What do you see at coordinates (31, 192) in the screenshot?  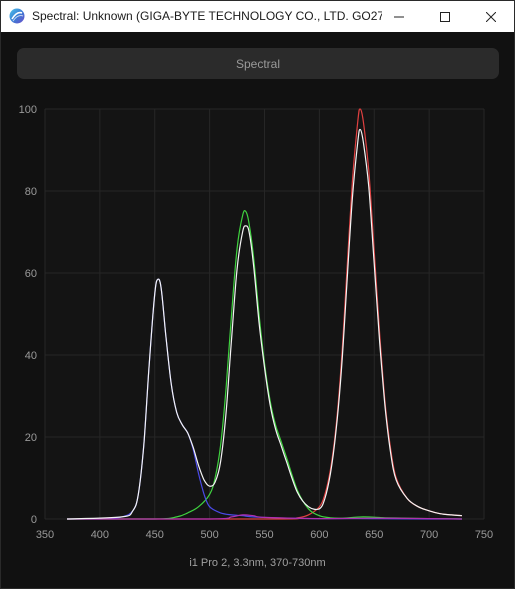 I see `y-tick-label: 80` at bounding box center [31, 192].